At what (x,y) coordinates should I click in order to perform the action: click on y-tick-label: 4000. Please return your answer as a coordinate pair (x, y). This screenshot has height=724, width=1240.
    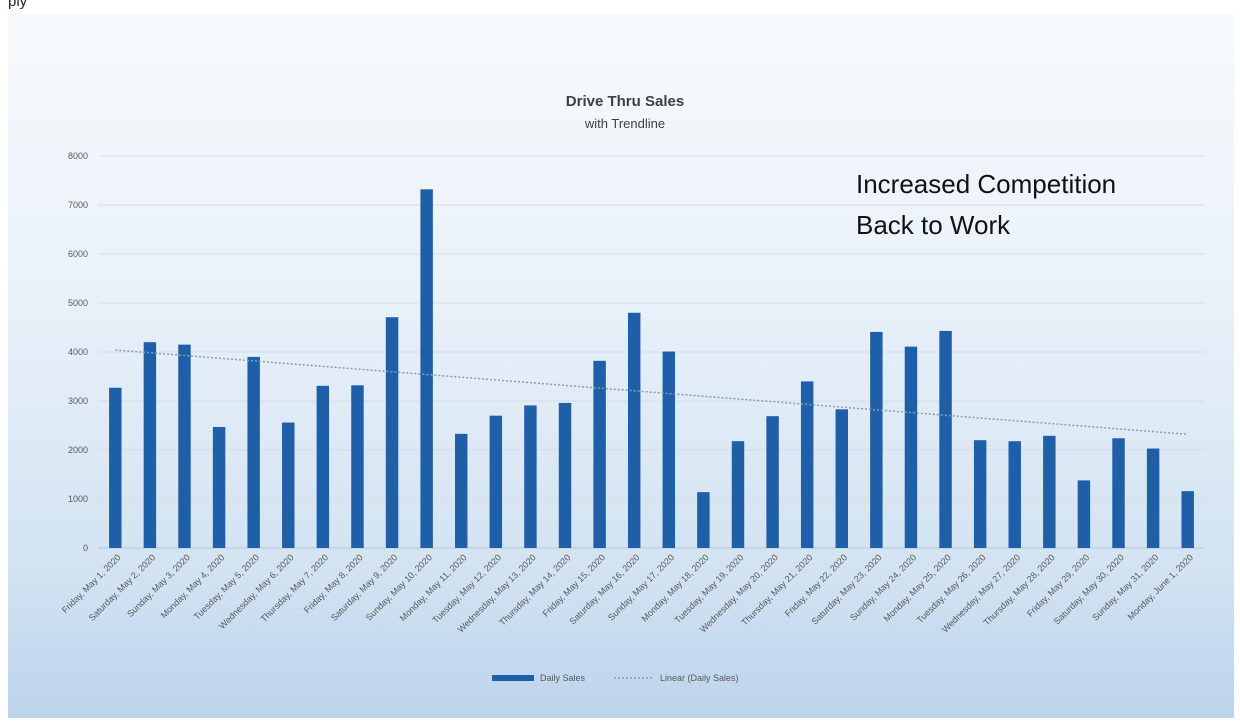
    Looking at the image, I should click on (78, 352).